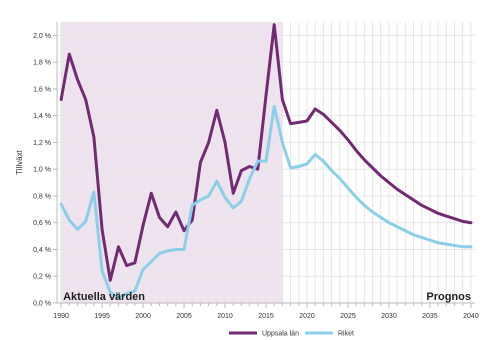 Image resolution: width=482 pixels, height=340 pixels. I want to click on y-tick-label: 1,6 %, so click(42, 89).